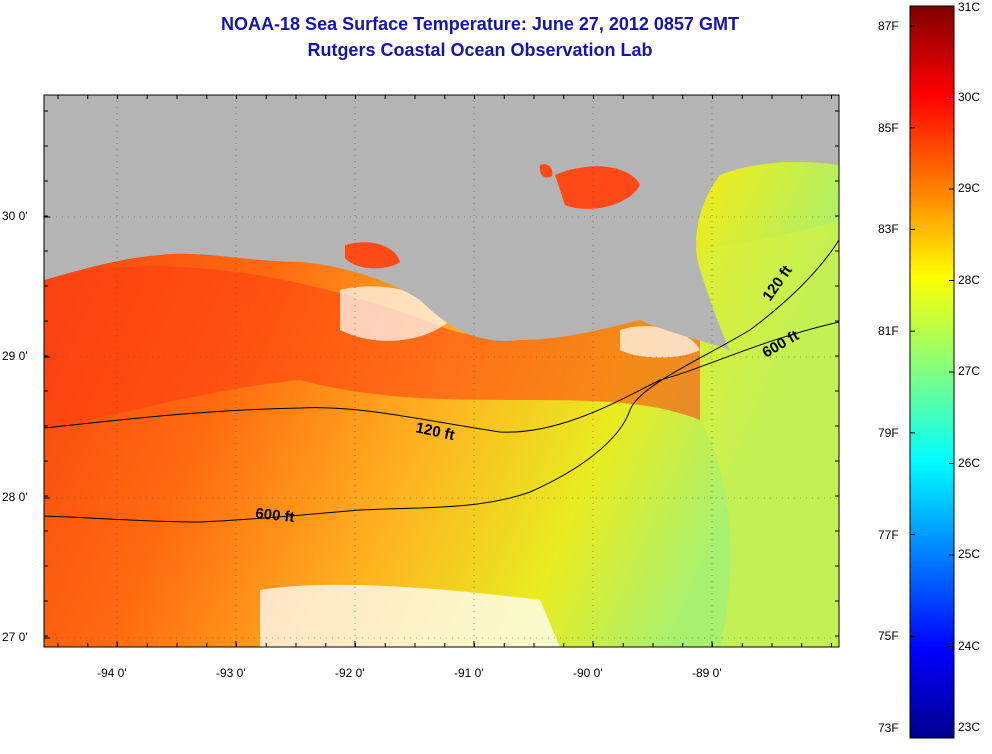 Image resolution: width=992 pixels, height=754 pixels. What do you see at coordinates (888, 331) in the screenshot?
I see `colorbar-fahrenheit-label: 81F` at bounding box center [888, 331].